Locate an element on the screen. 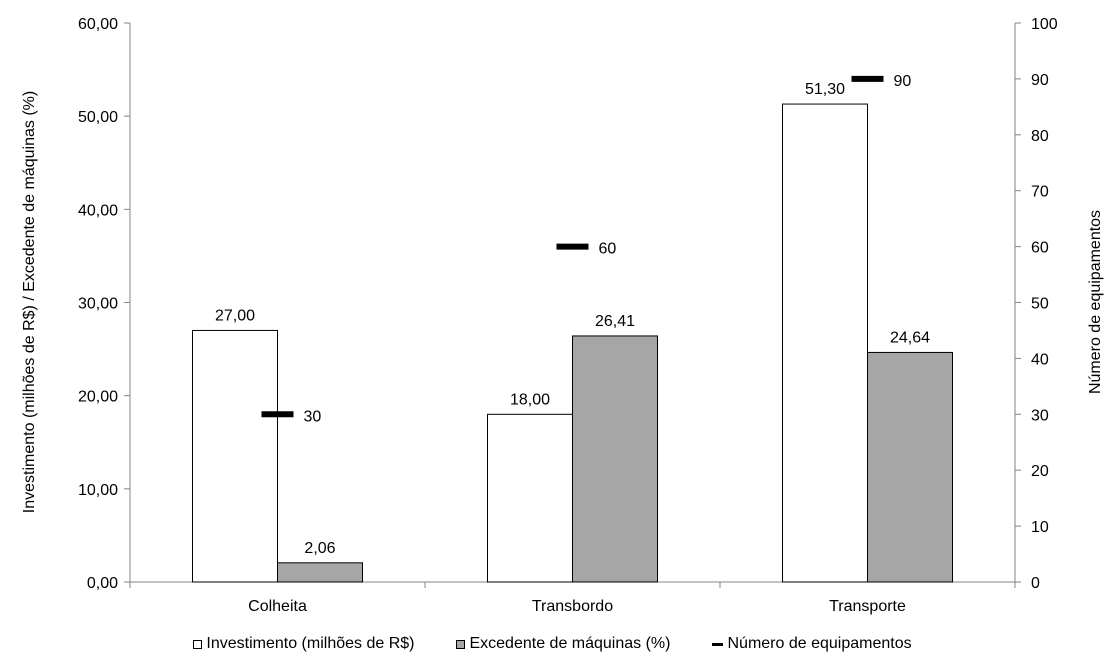 The height and width of the screenshot is (662, 1105). left-axis: 0,00 10,00 20,00 30,00 40,00 50,00 60,00 is located at coordinates (104, 304).